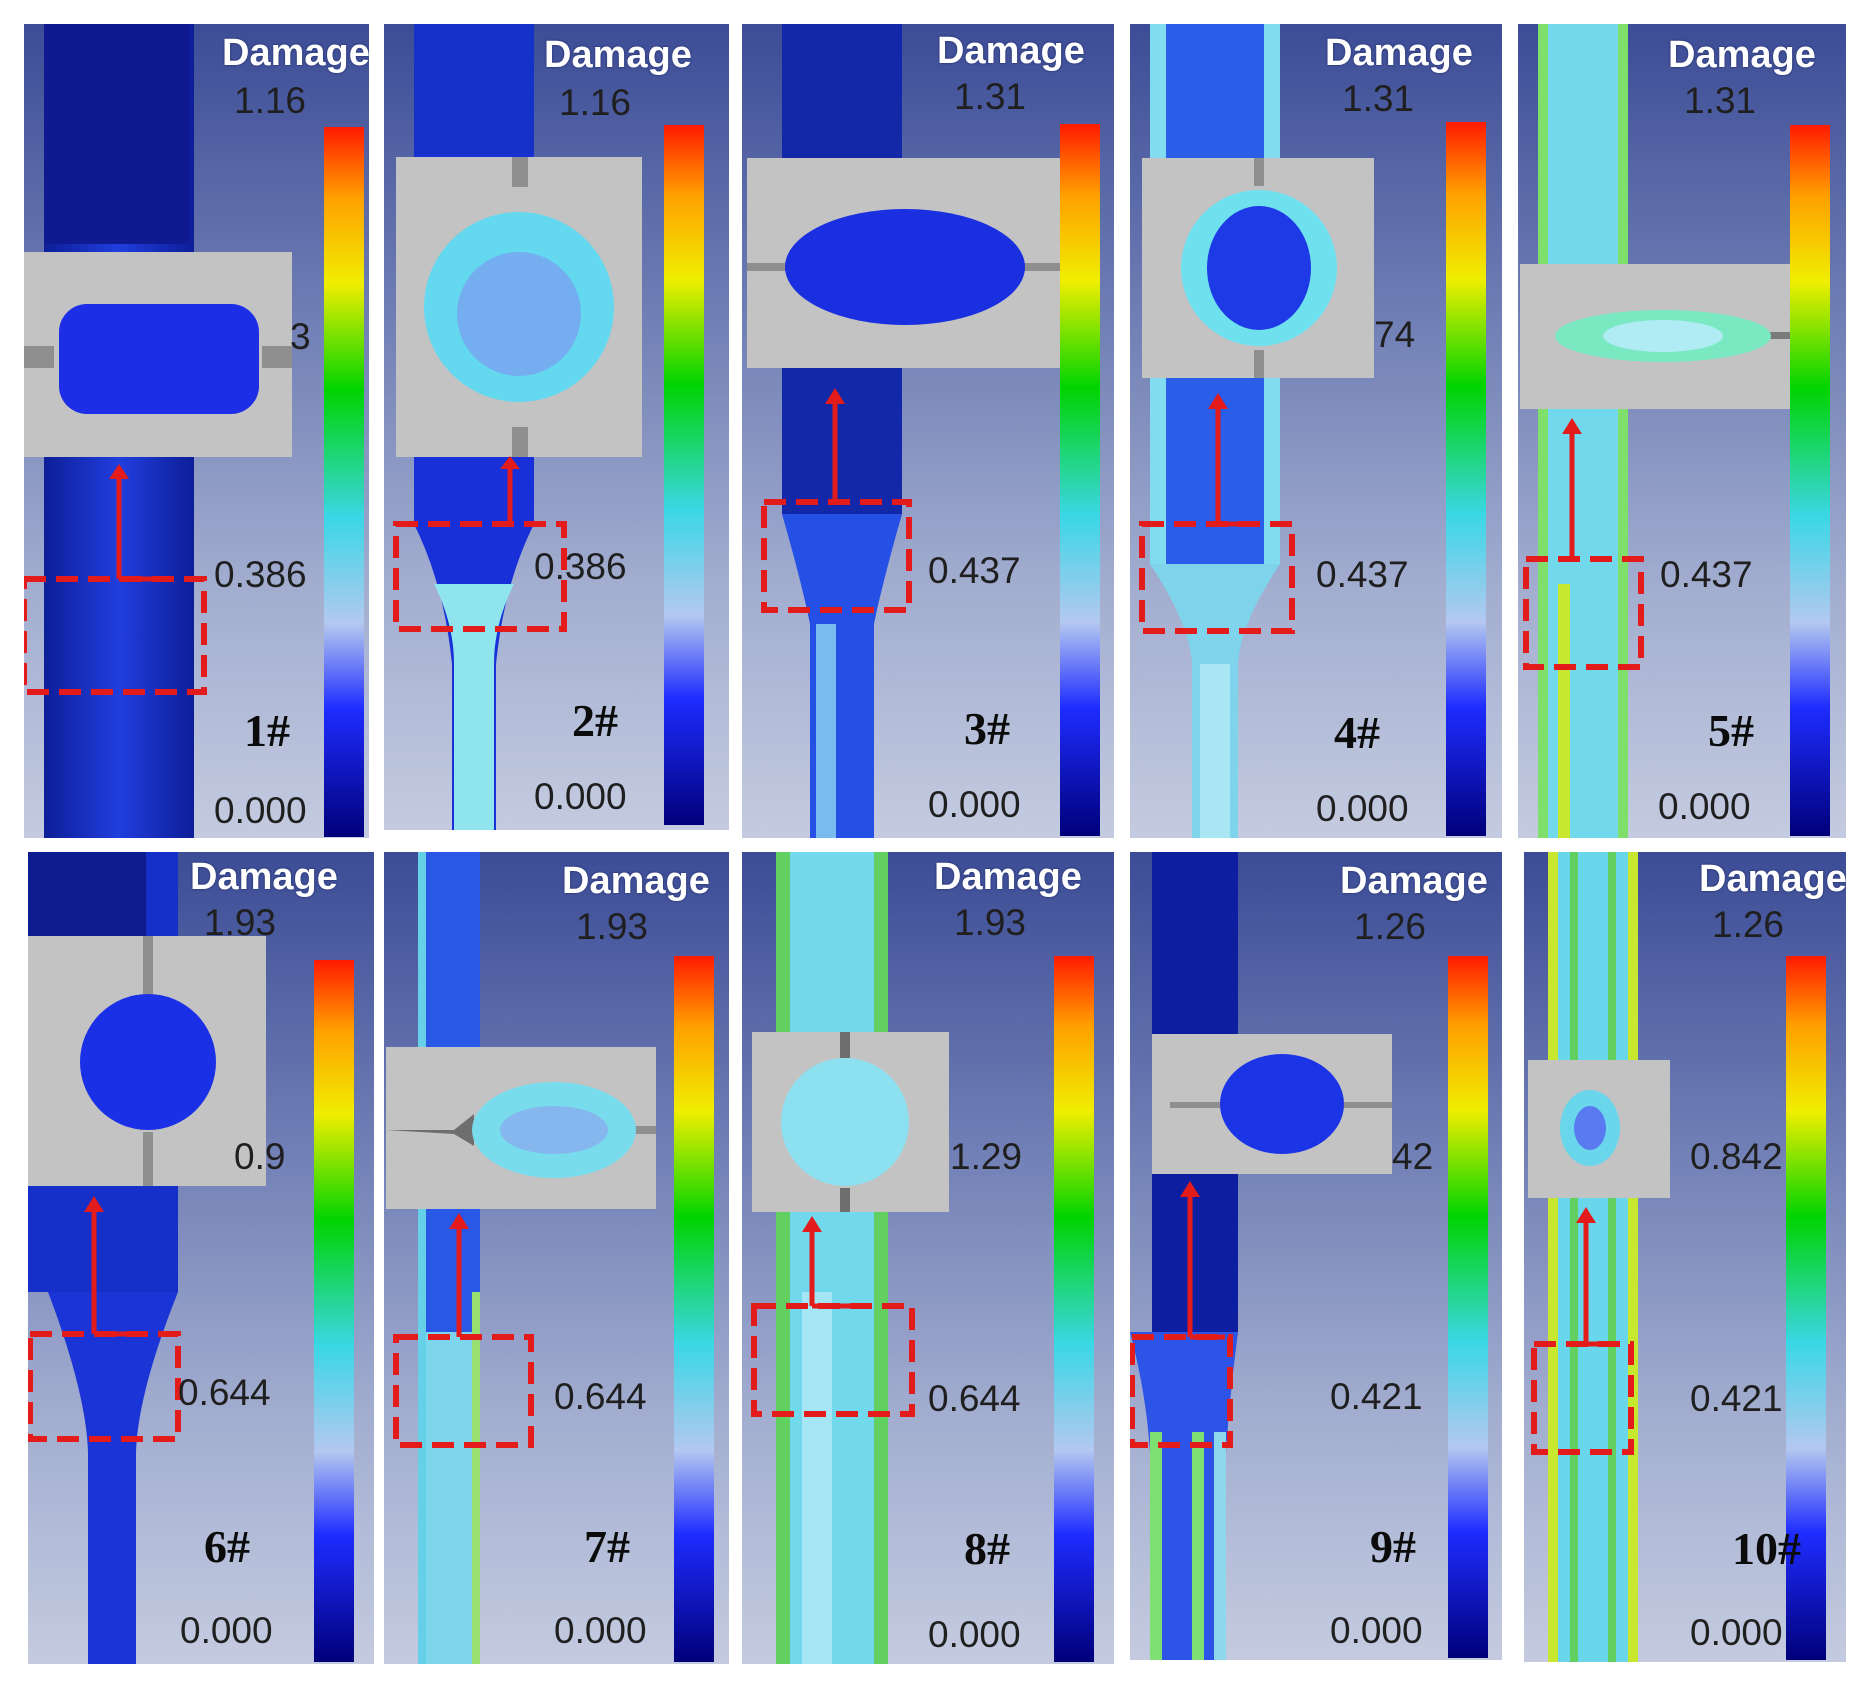 The image size is (1864, 1682). What do you see at coordinates (1395, 334) in the screenshot?
I see `inset-ghost-value: 74` at bounding box center [1395, 334].